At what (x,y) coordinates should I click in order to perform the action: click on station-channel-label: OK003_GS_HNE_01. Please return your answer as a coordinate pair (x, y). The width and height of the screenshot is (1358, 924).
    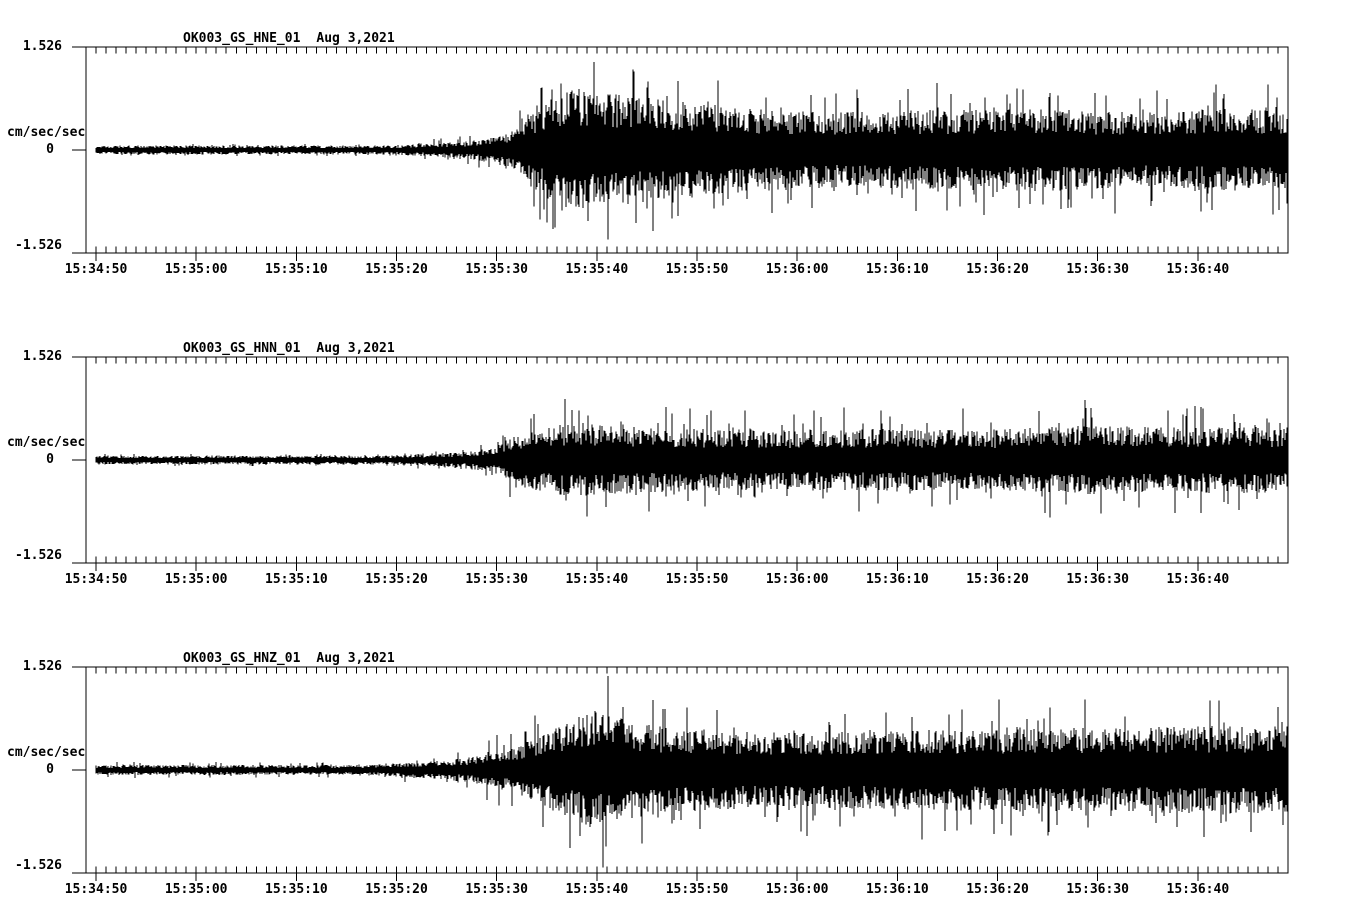
    Looking at the image, I should click on (242, 38).